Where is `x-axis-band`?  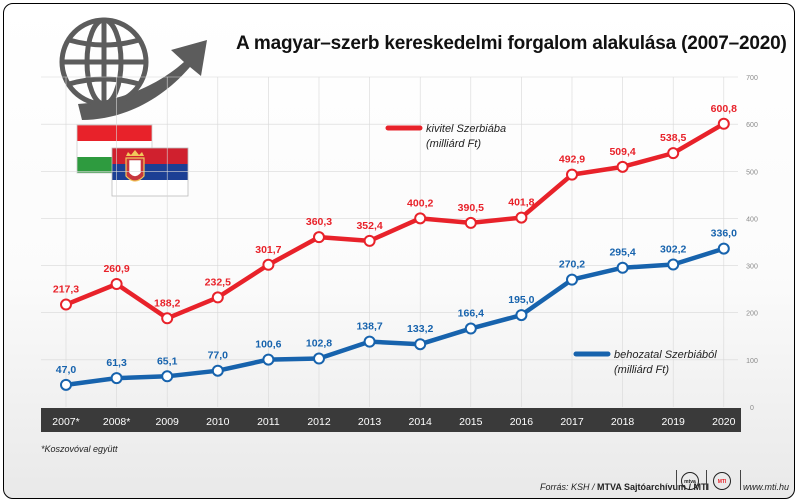
x-axis-band is located at coordinates (391, 420).